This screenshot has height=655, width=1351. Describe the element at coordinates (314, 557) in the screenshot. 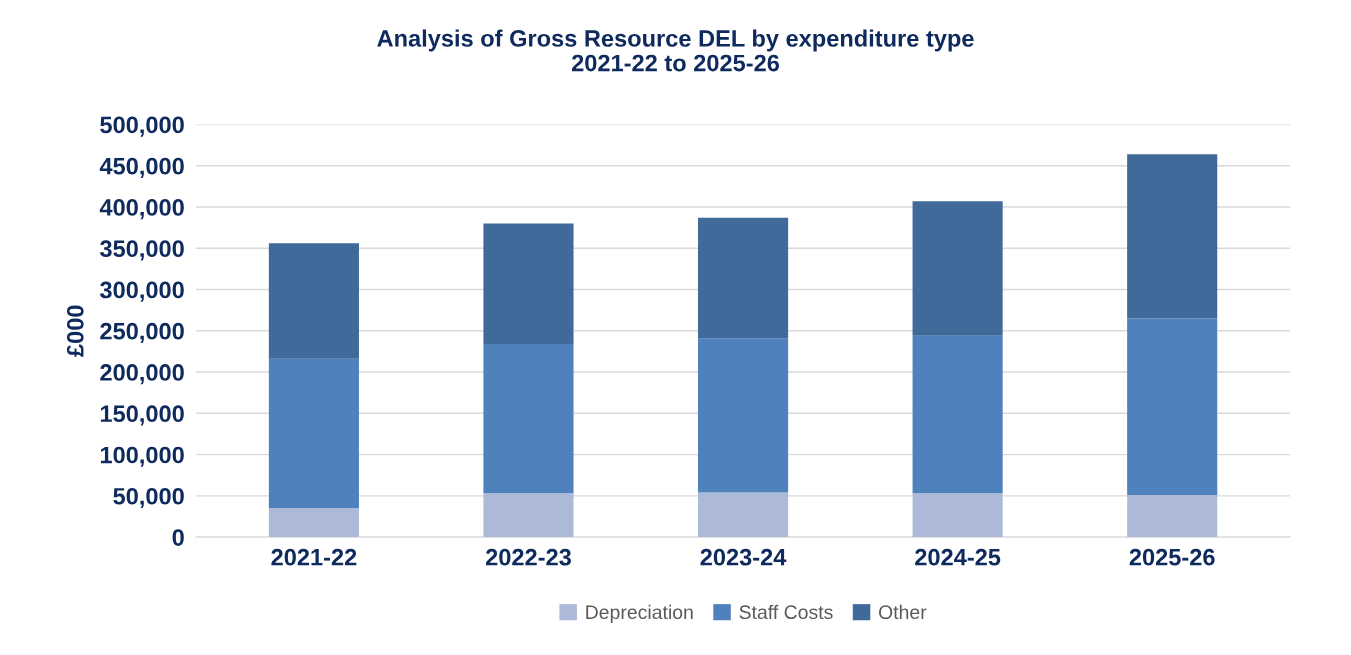

I see `x-tick-label: 2021-22` at that location.